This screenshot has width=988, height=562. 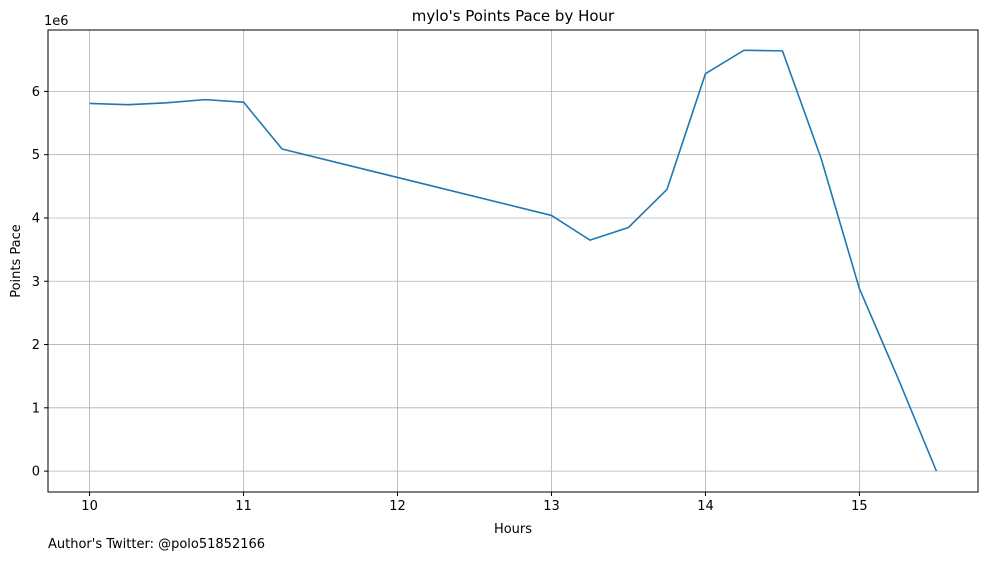 What do you see at coordinates (89, 506) in the screenshot?
I see `x-tick-label: 10` at bounding box center [89, 506].